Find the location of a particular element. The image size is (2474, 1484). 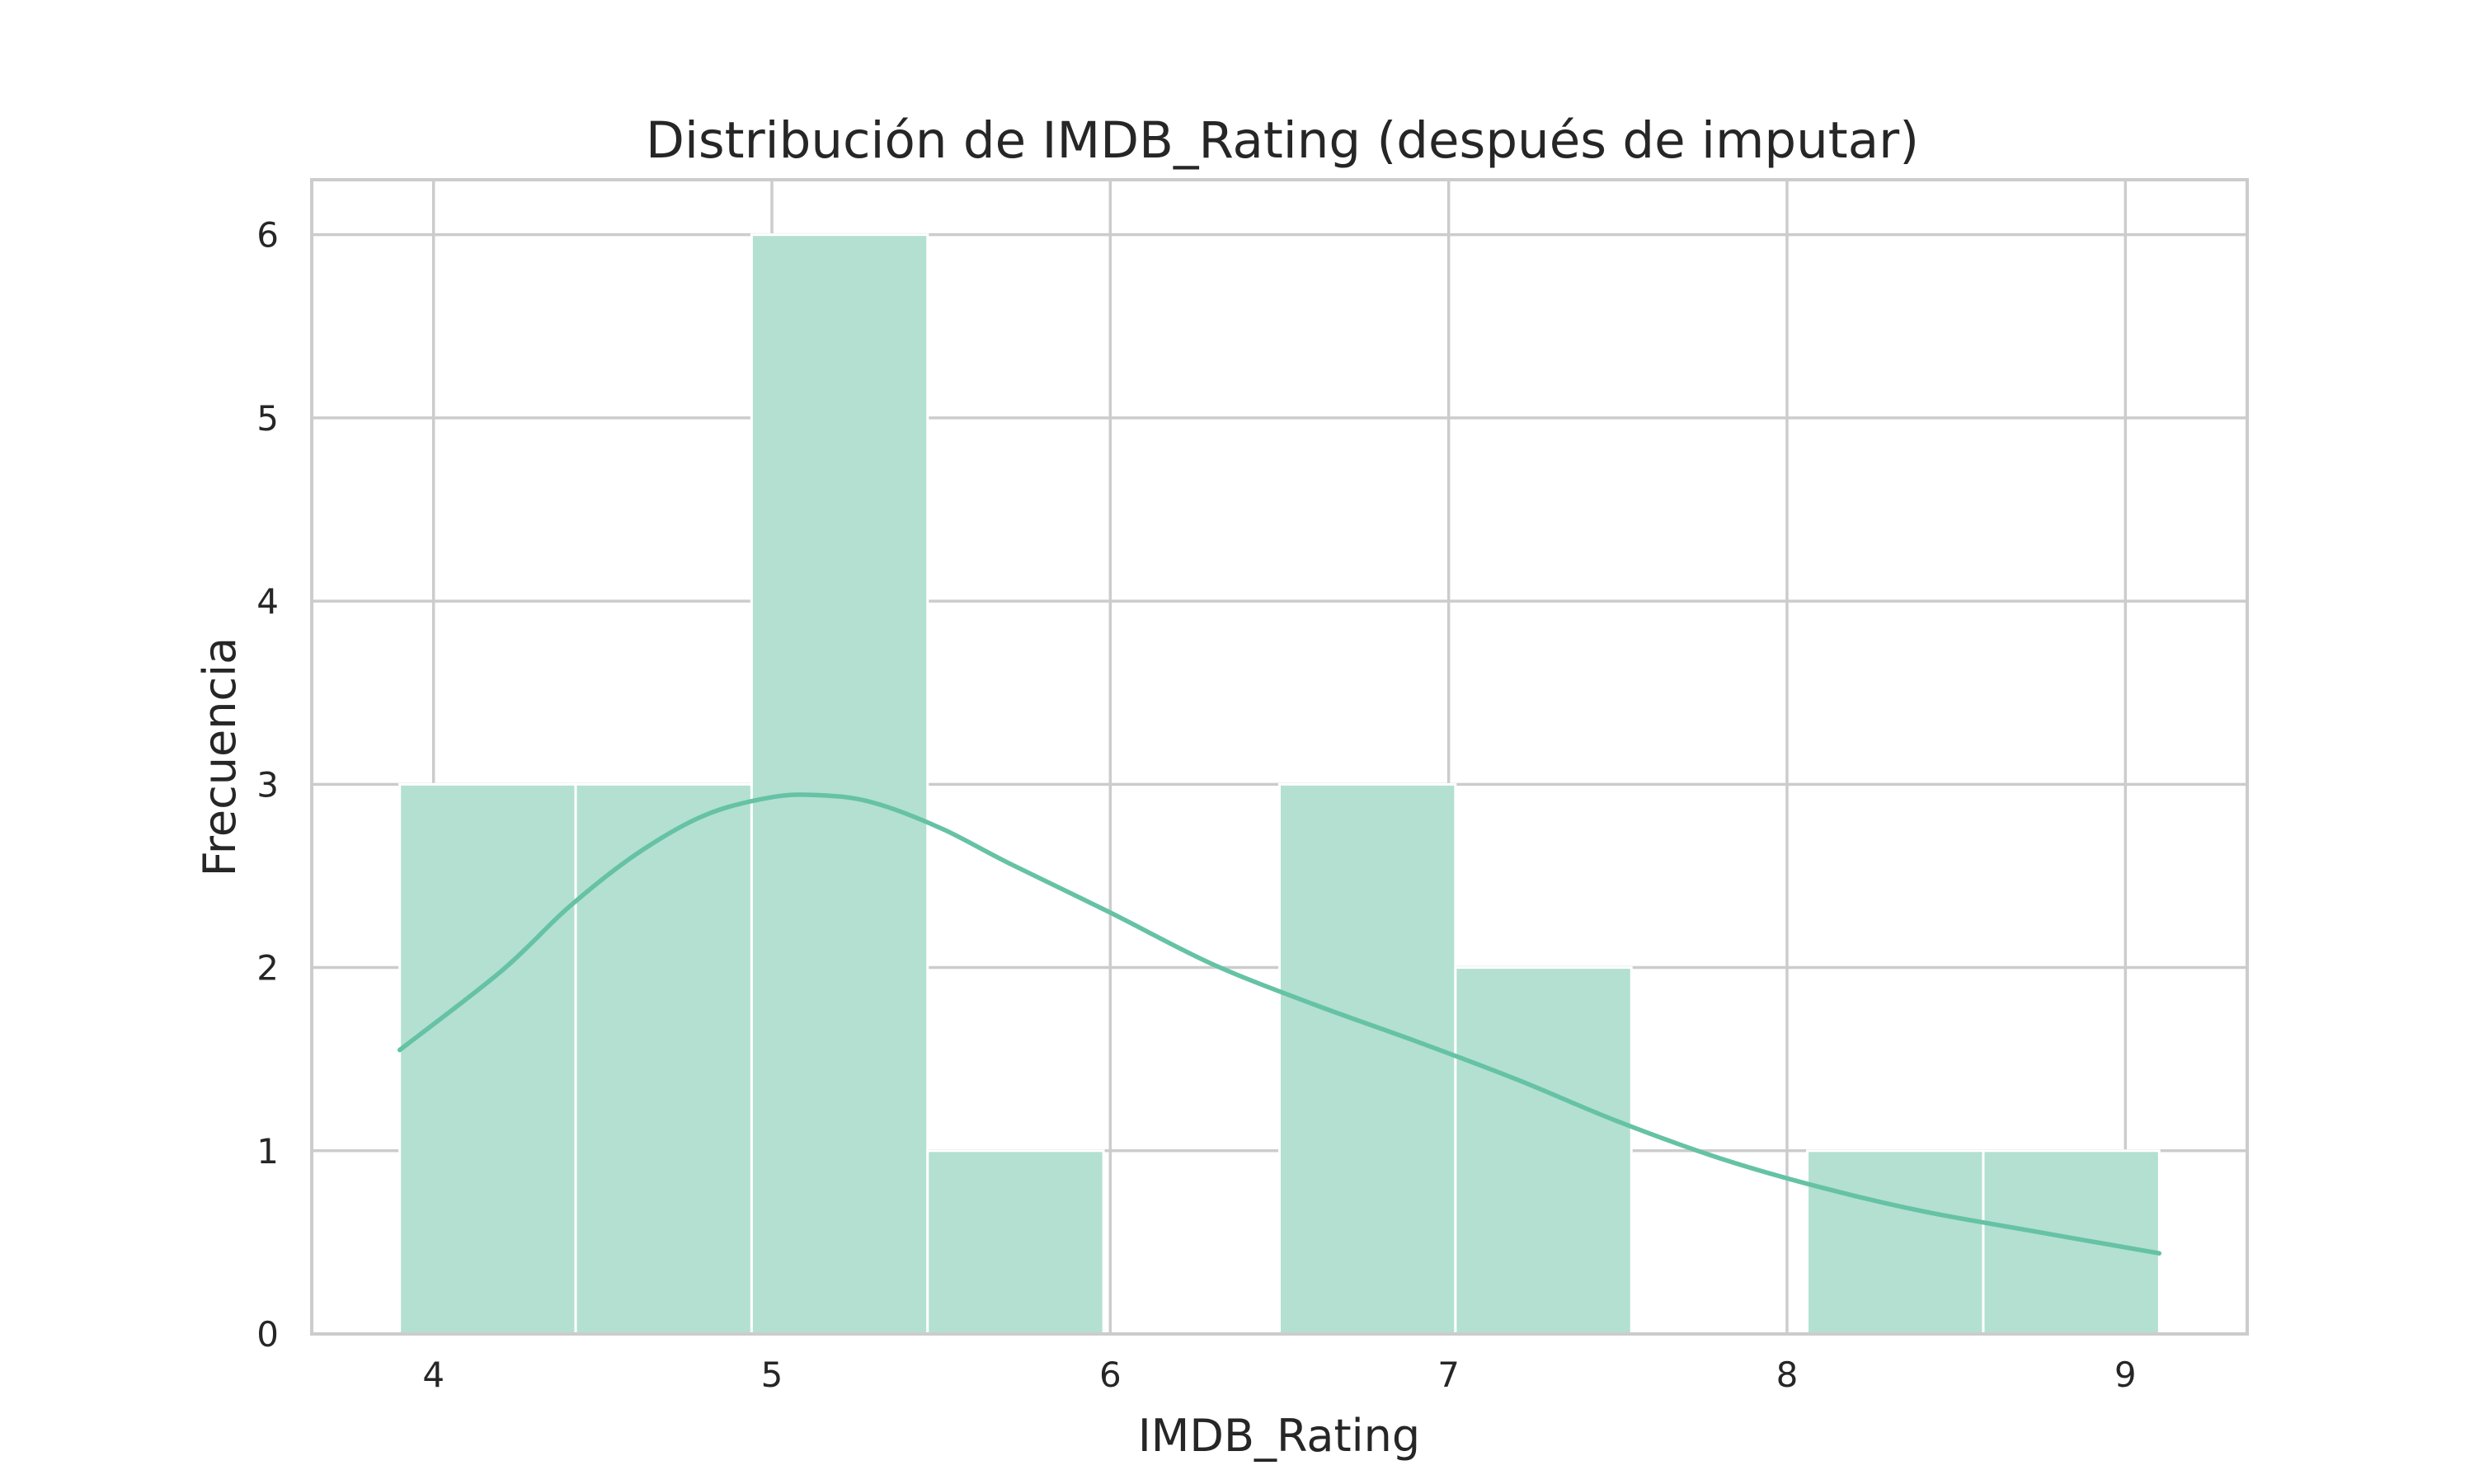

x-tick-label: 6 is located at coordinates (1110, 1375).